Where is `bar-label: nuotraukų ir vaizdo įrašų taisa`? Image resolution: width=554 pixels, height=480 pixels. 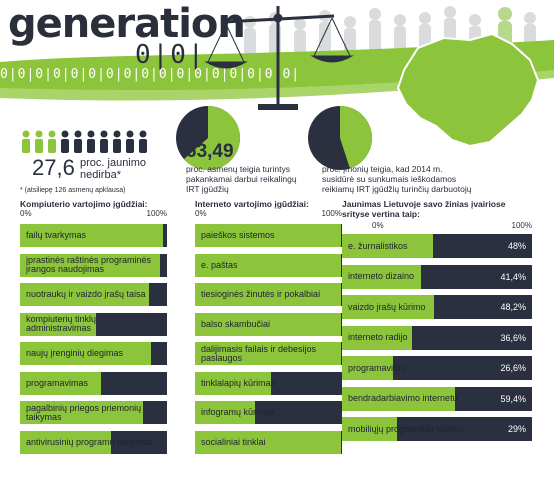 bar-label: nuotraukų ir vaizdo įrašų taisa is located at coordinates (86, 294).